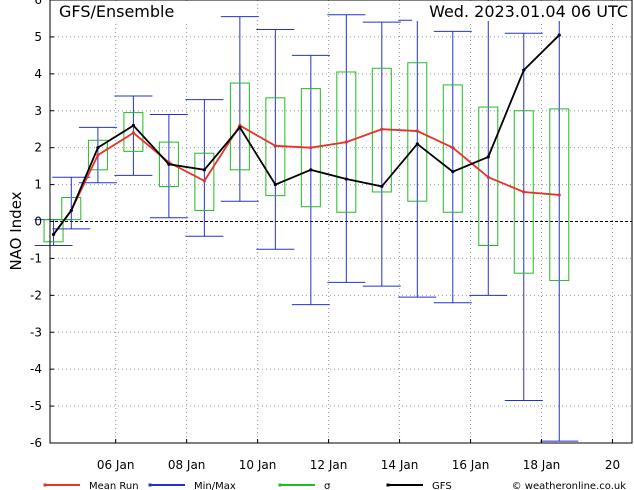 The image size is (634, 490). Describe the element at coordinates (38, 111) in the screenshot. I see `y-tick-label: 3` at that location.